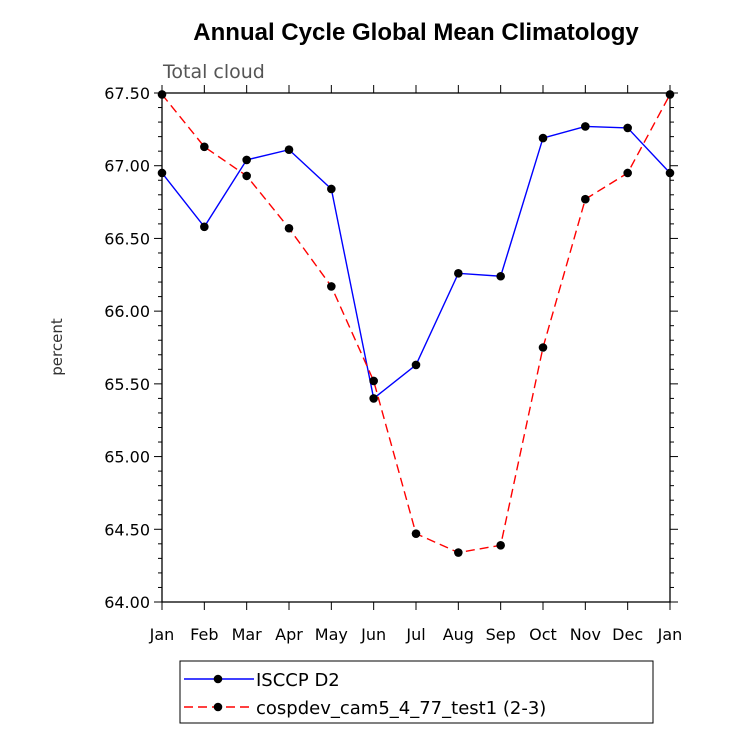 Image resolution: width=733 pixels, height=734 pixels. I want to click on x-tick-label: Jul, so click(415, 634).